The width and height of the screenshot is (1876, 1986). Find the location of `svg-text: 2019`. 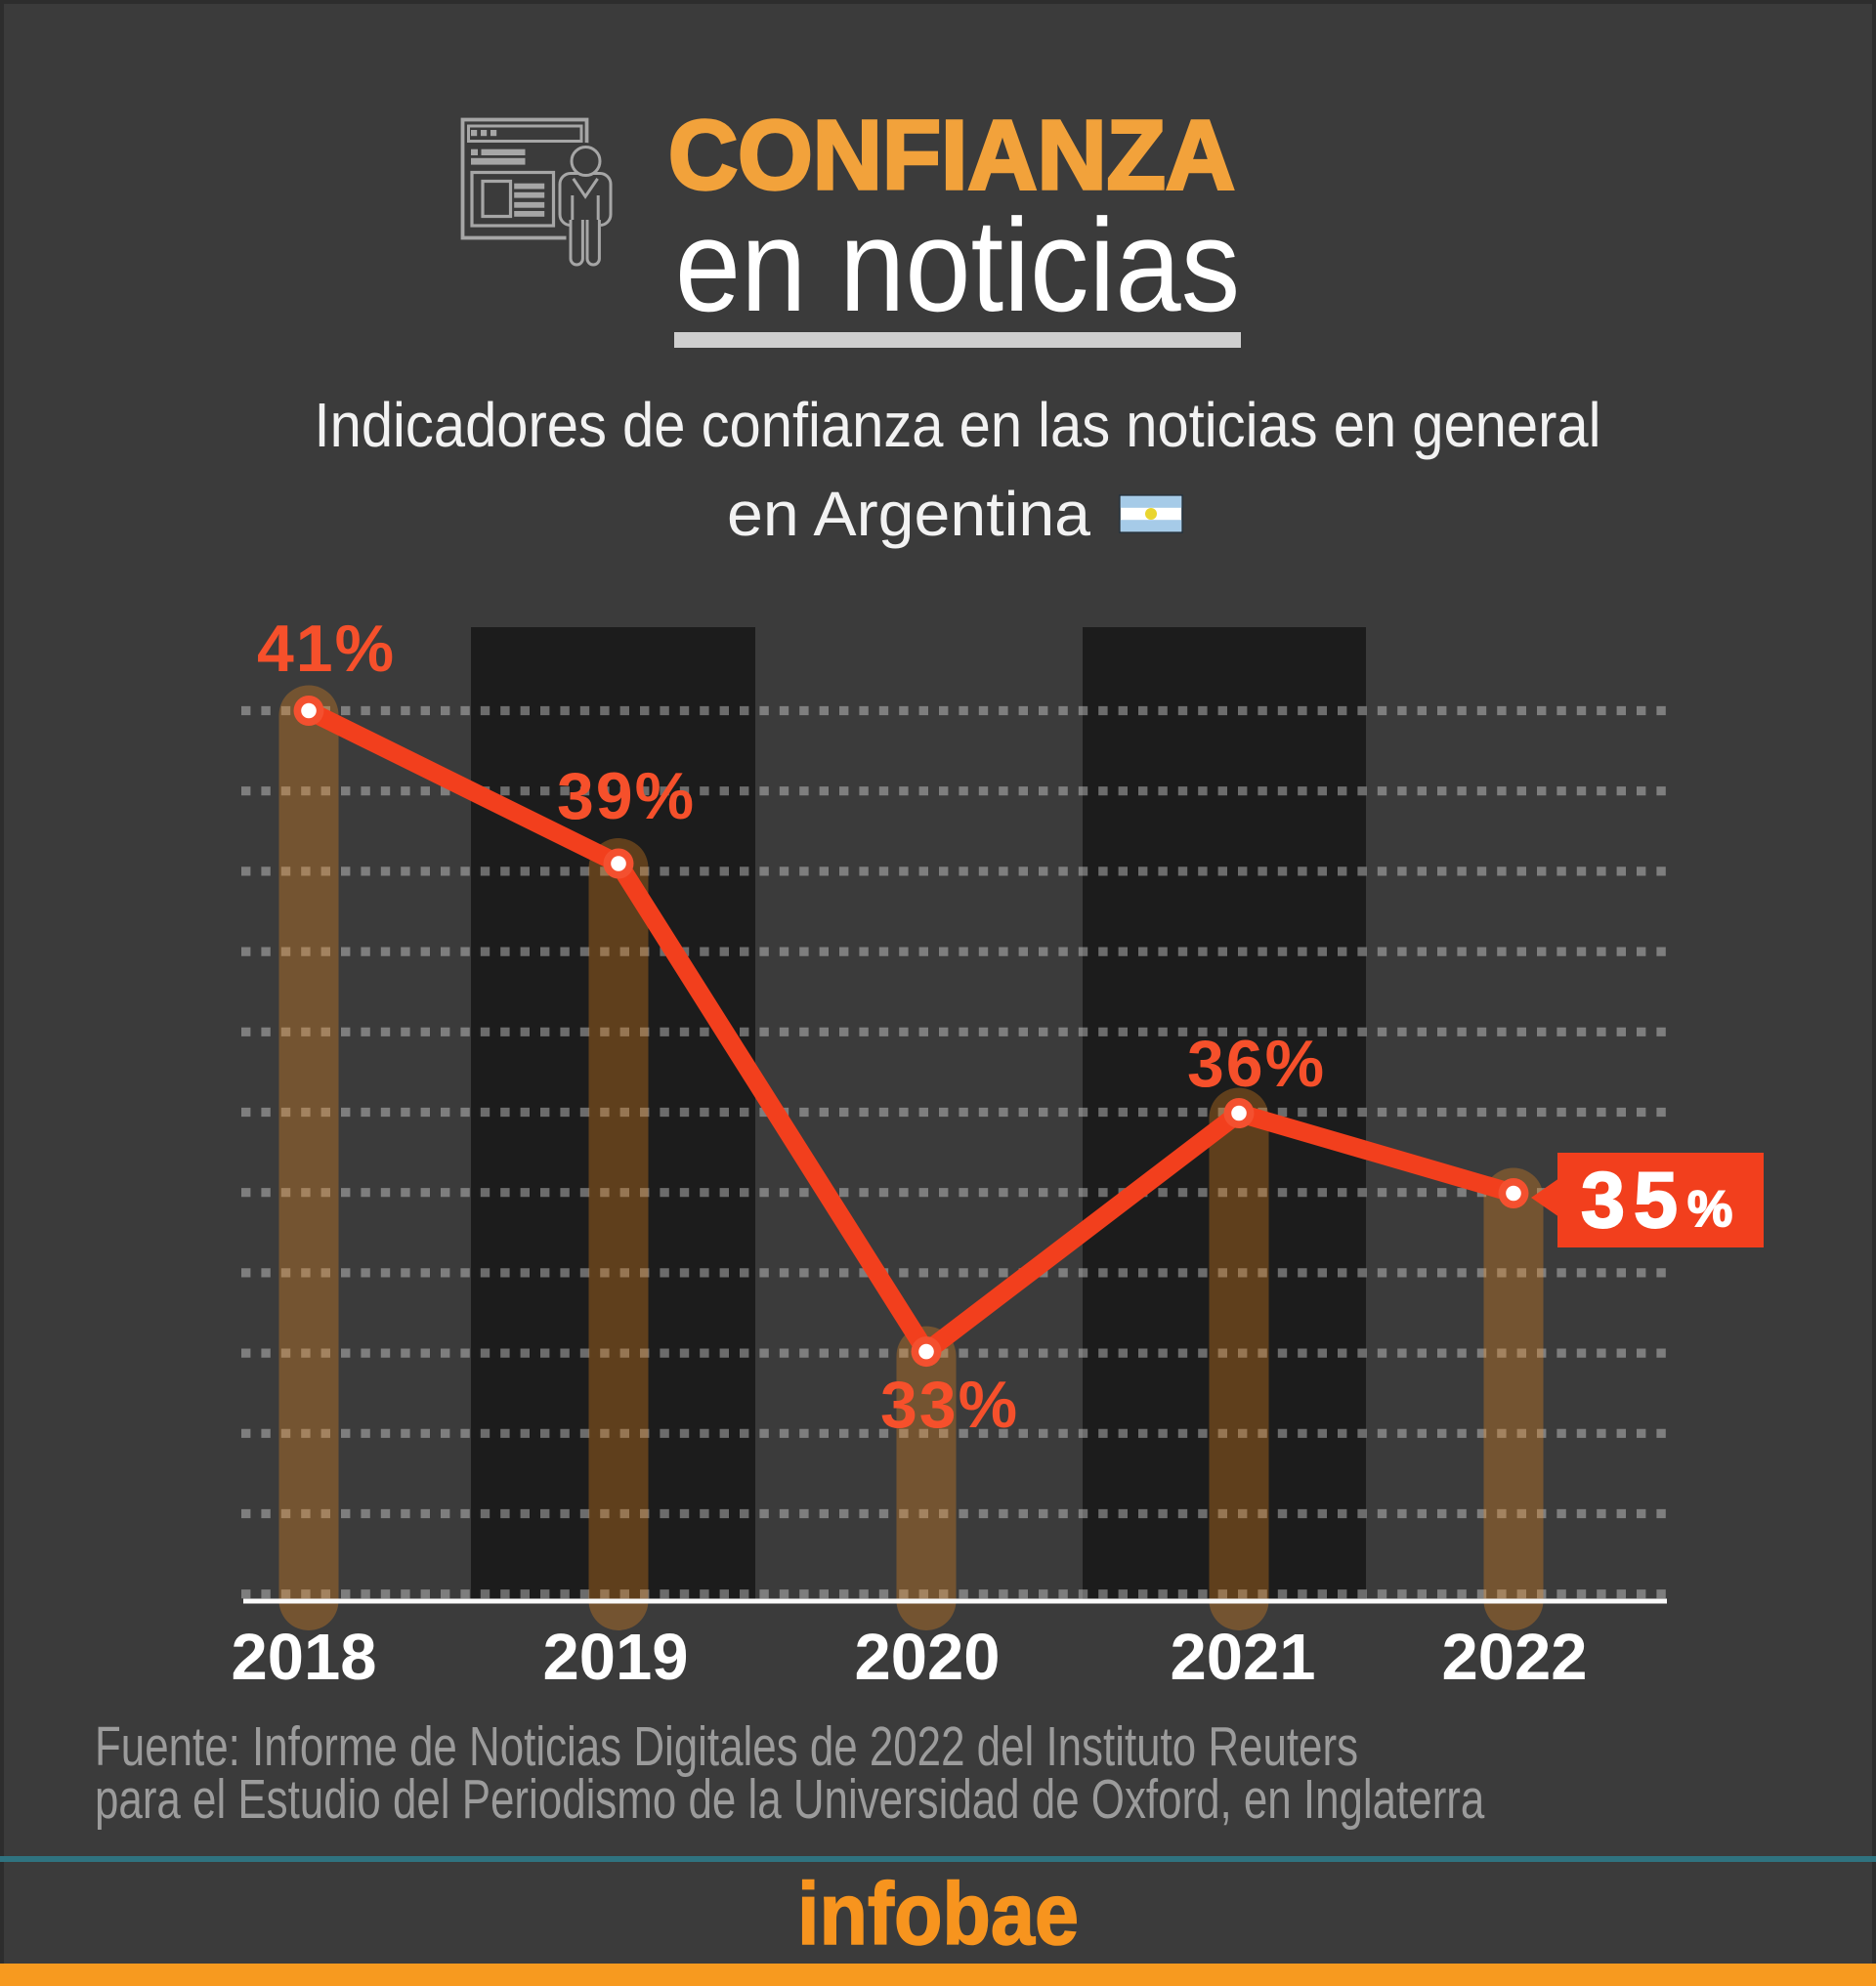

svg-text: 2019 is located at coordinates (615, 1657).